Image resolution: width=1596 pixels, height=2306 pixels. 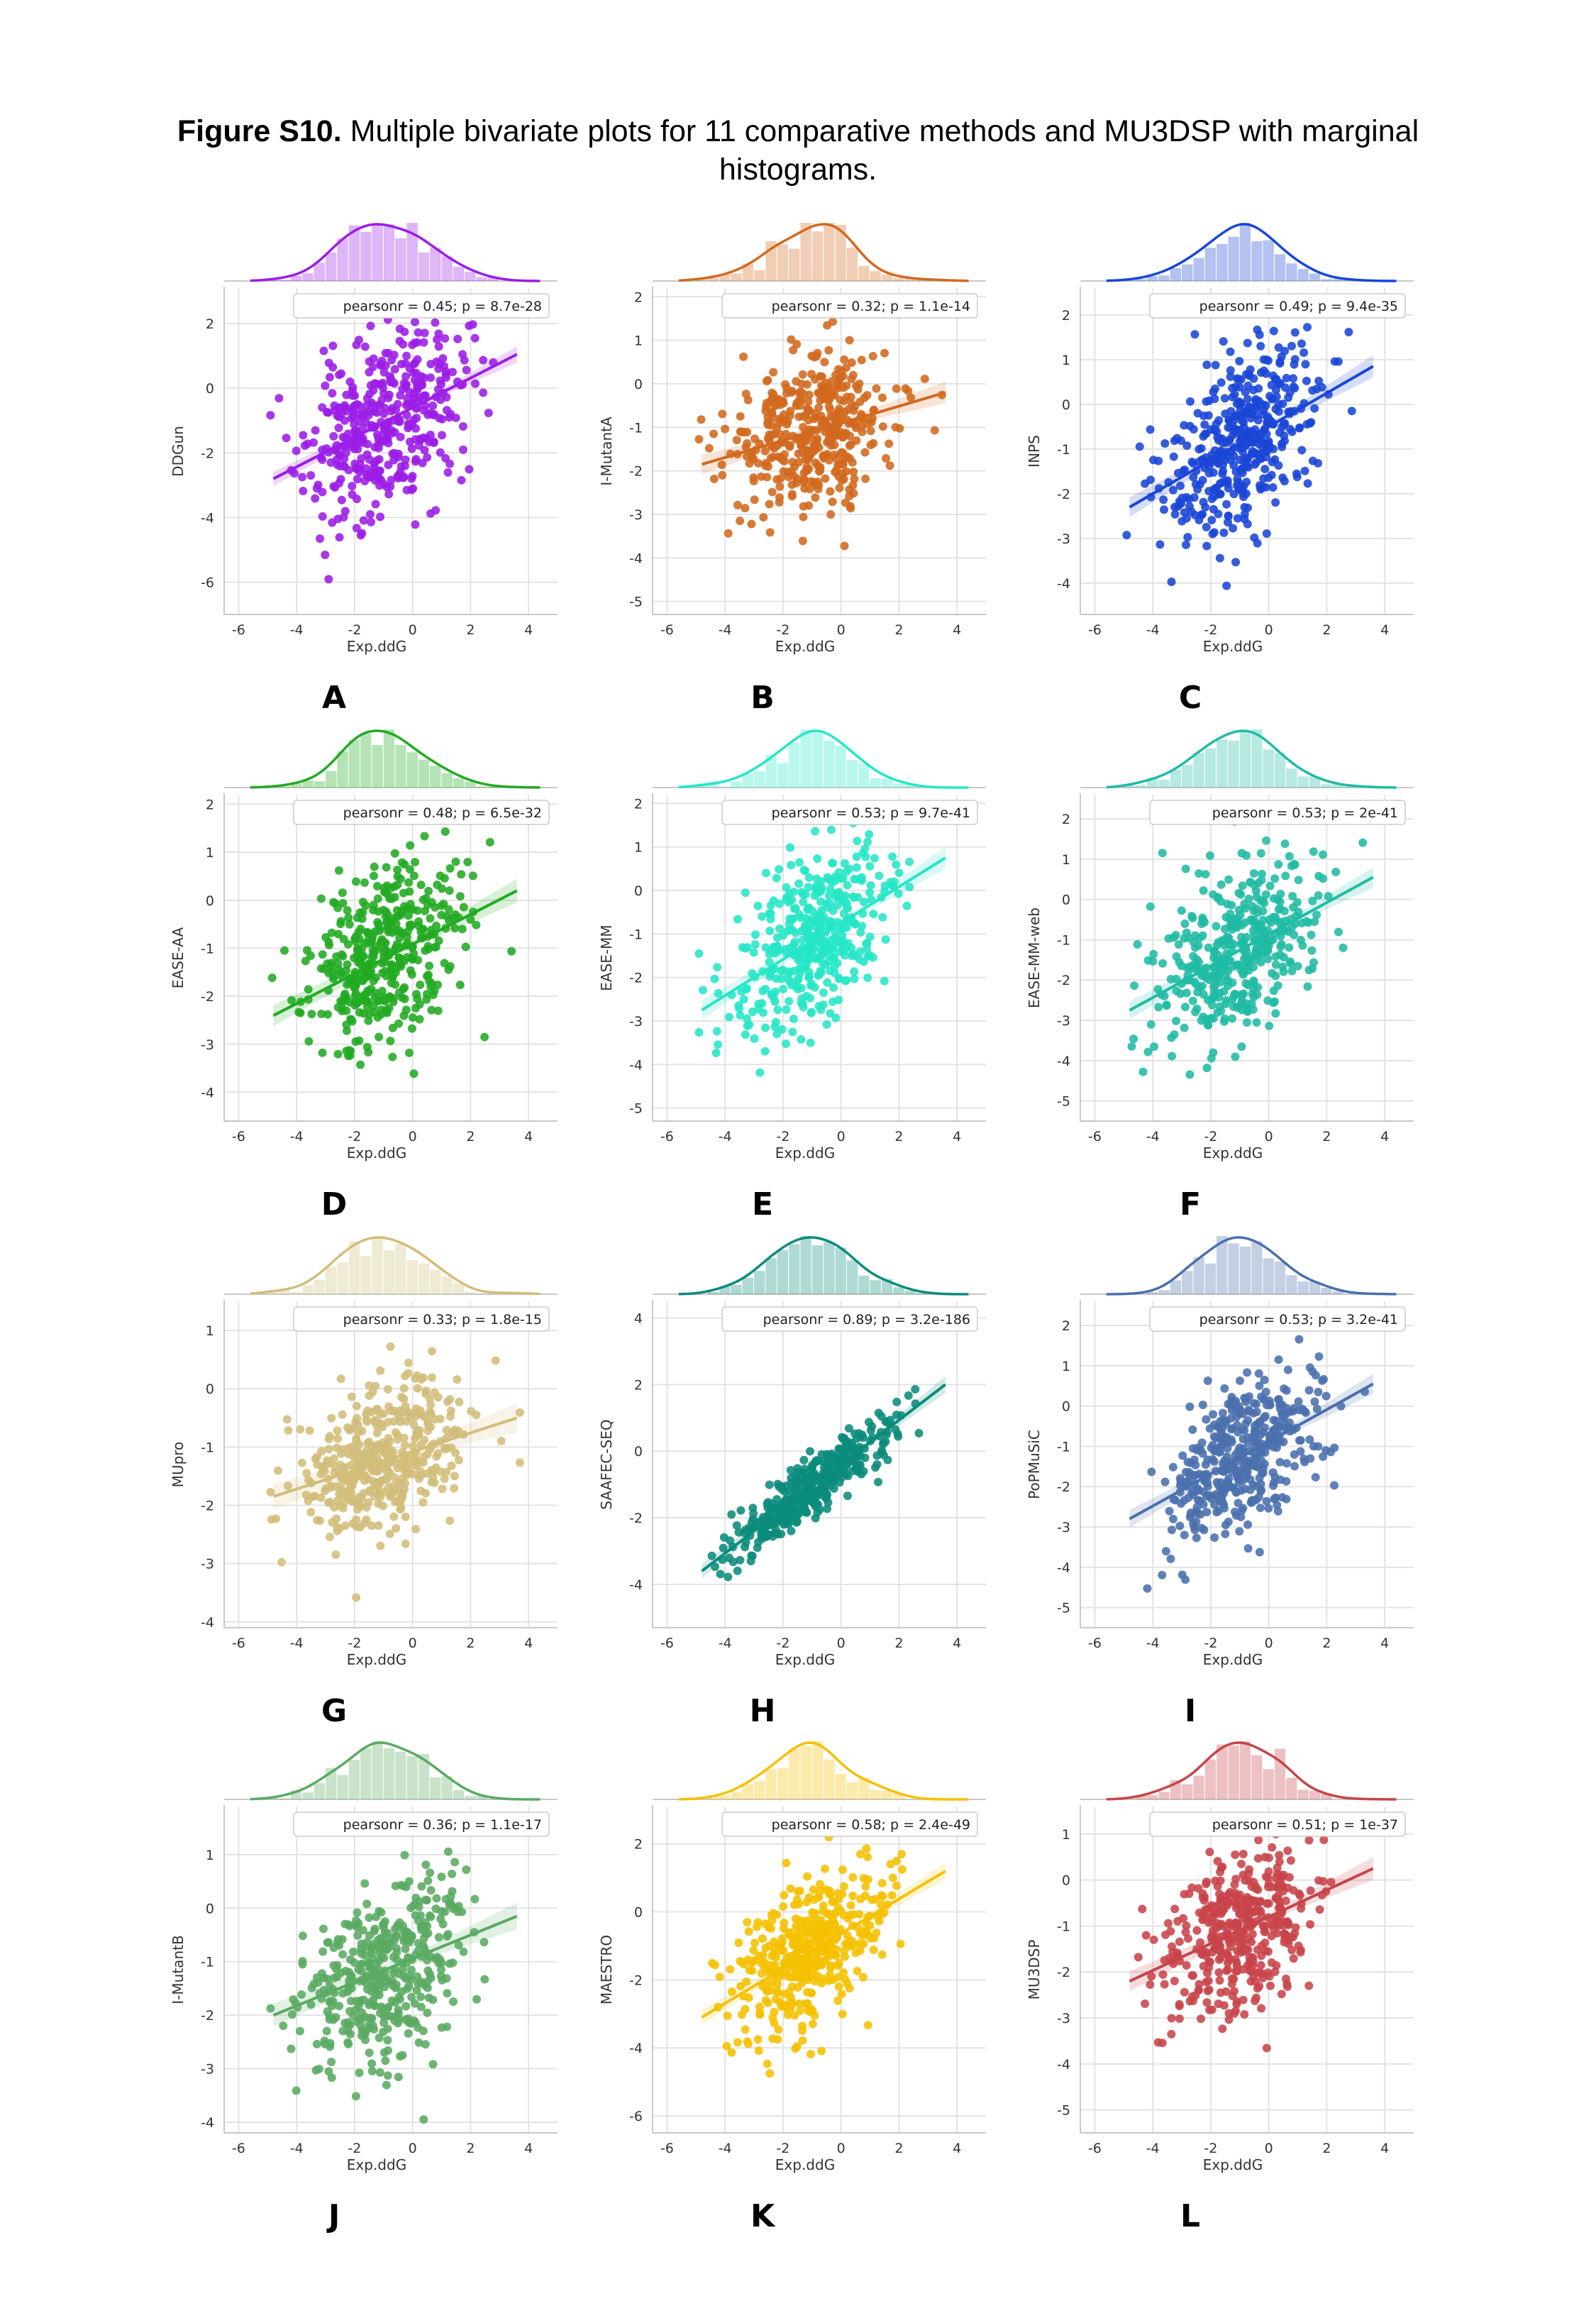 I want to click on x-tick-label: -6, so click(x=667, y=1136).